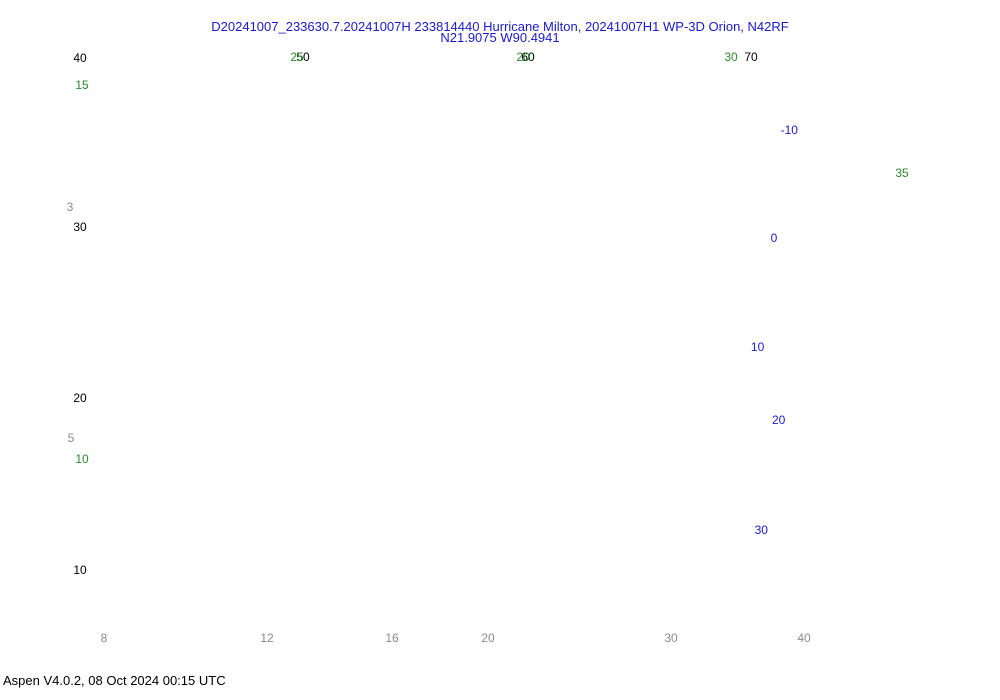 The image size is (1000, 700). I want to click on moist-adiabat-label: 30, so click(731, 57).